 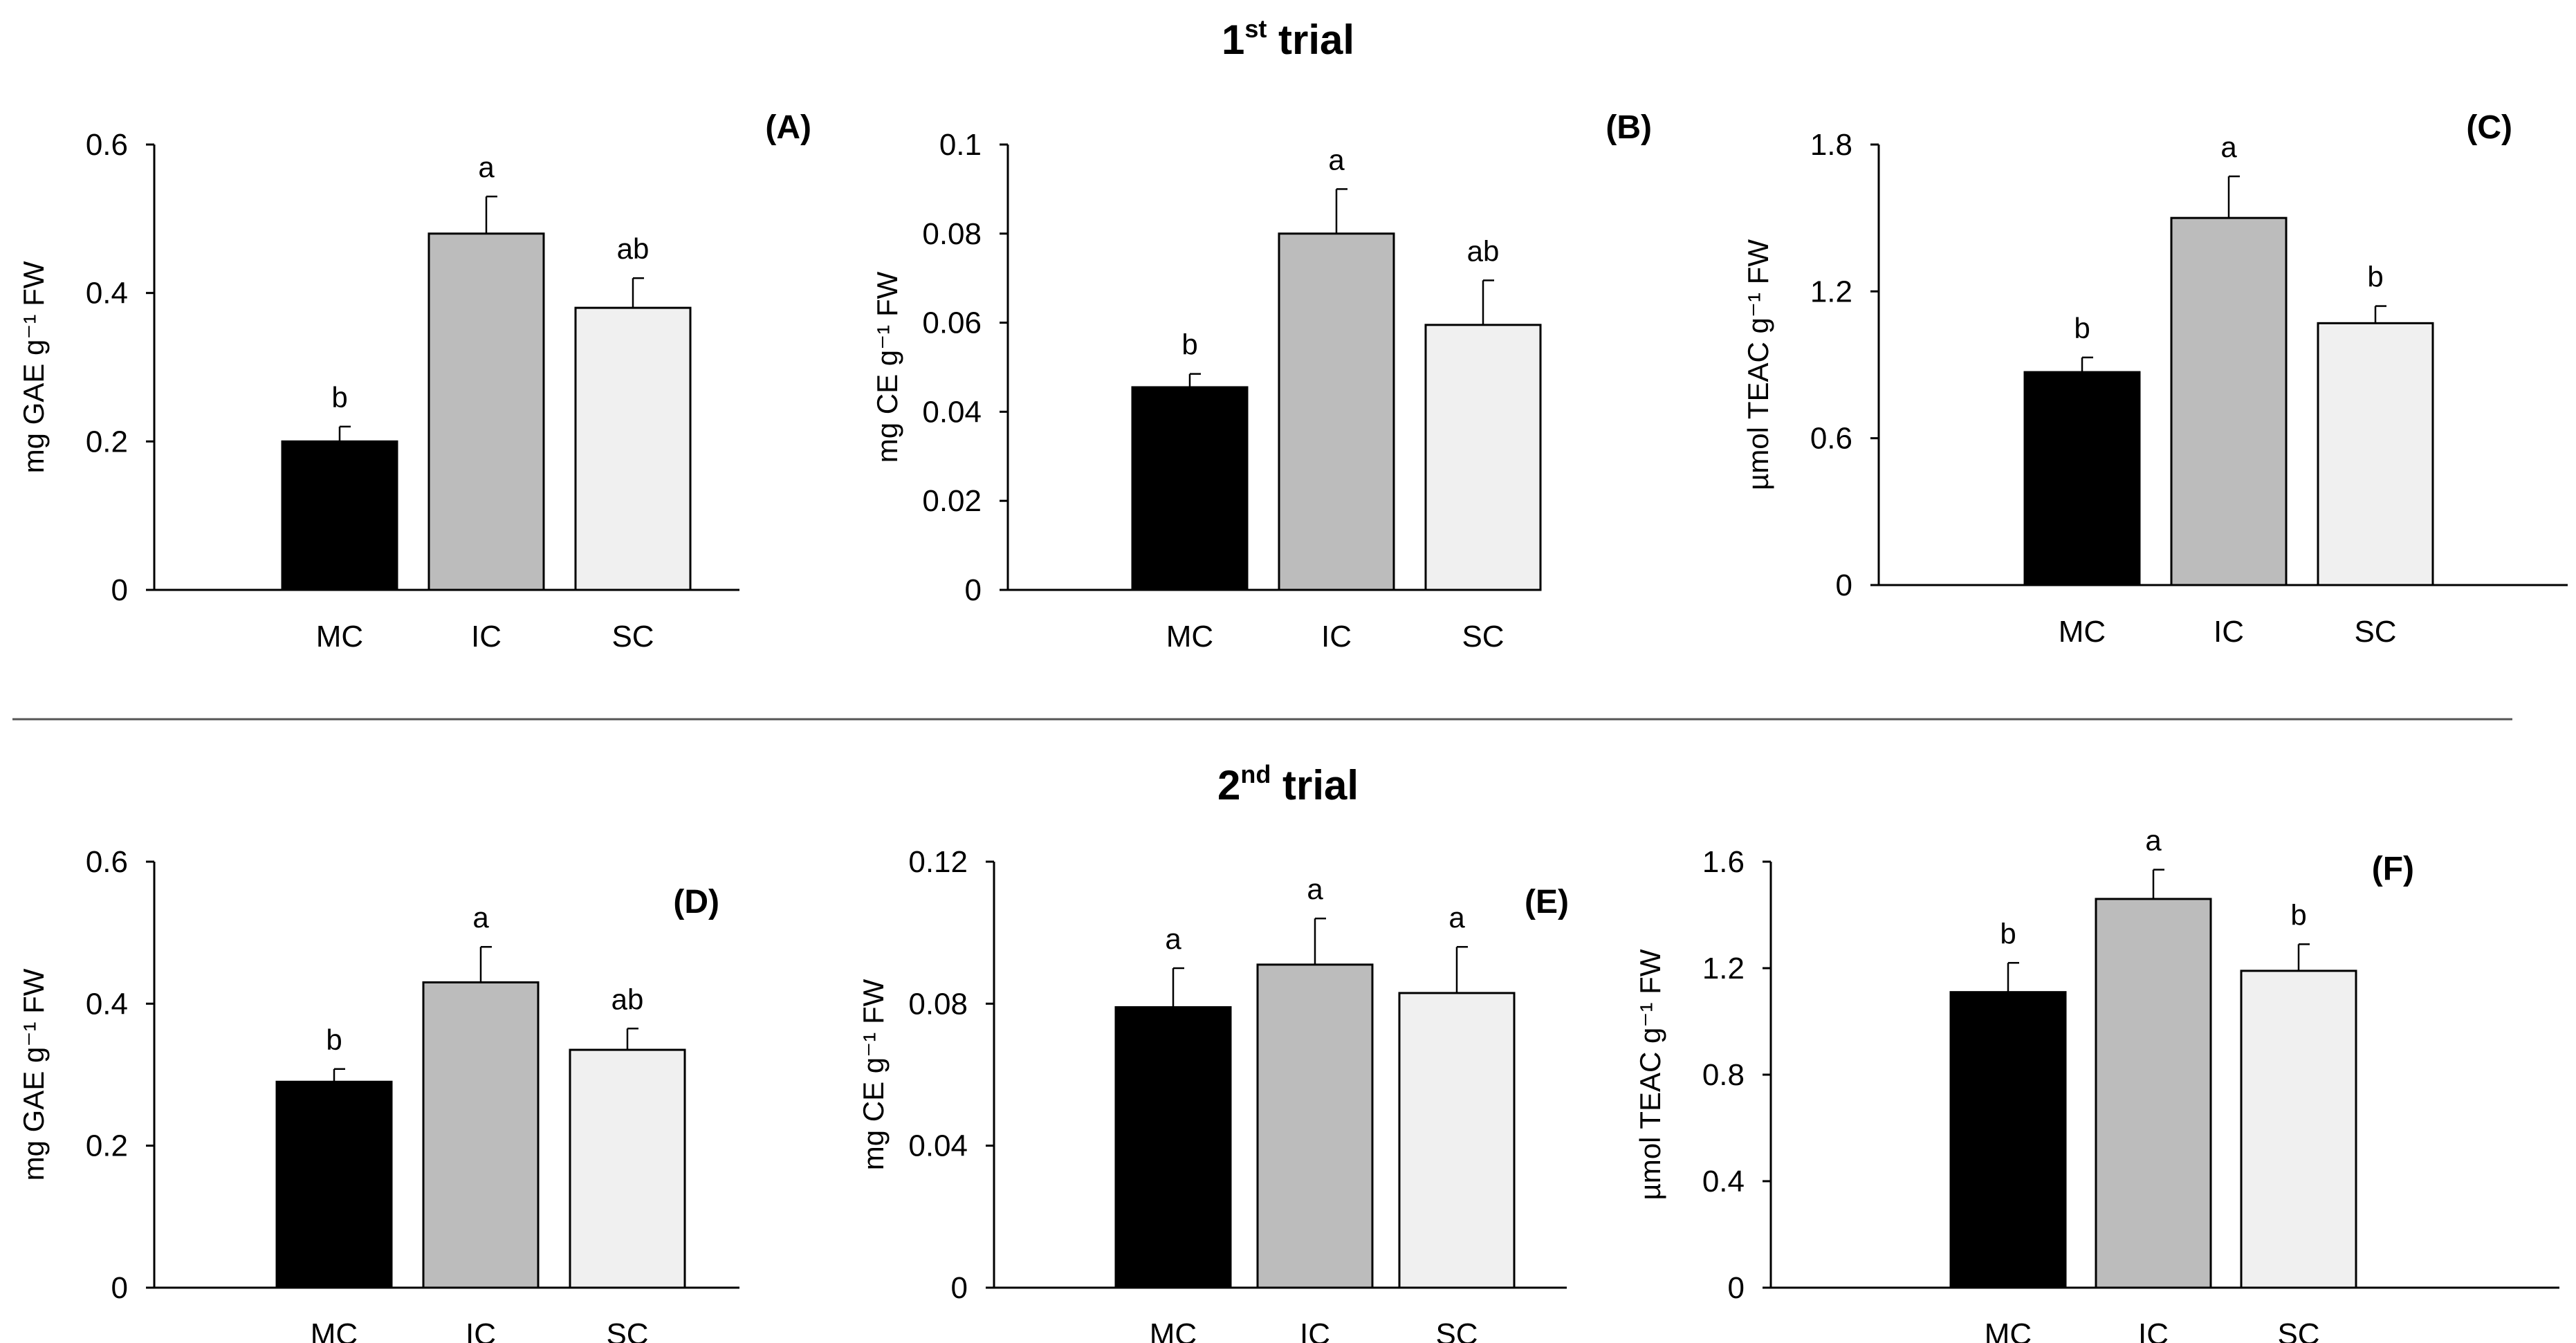 What do you see at coordinates (1547, 902) in the screenshot?
I see `panel-label: (E)` at bounding box center [1547, 902].